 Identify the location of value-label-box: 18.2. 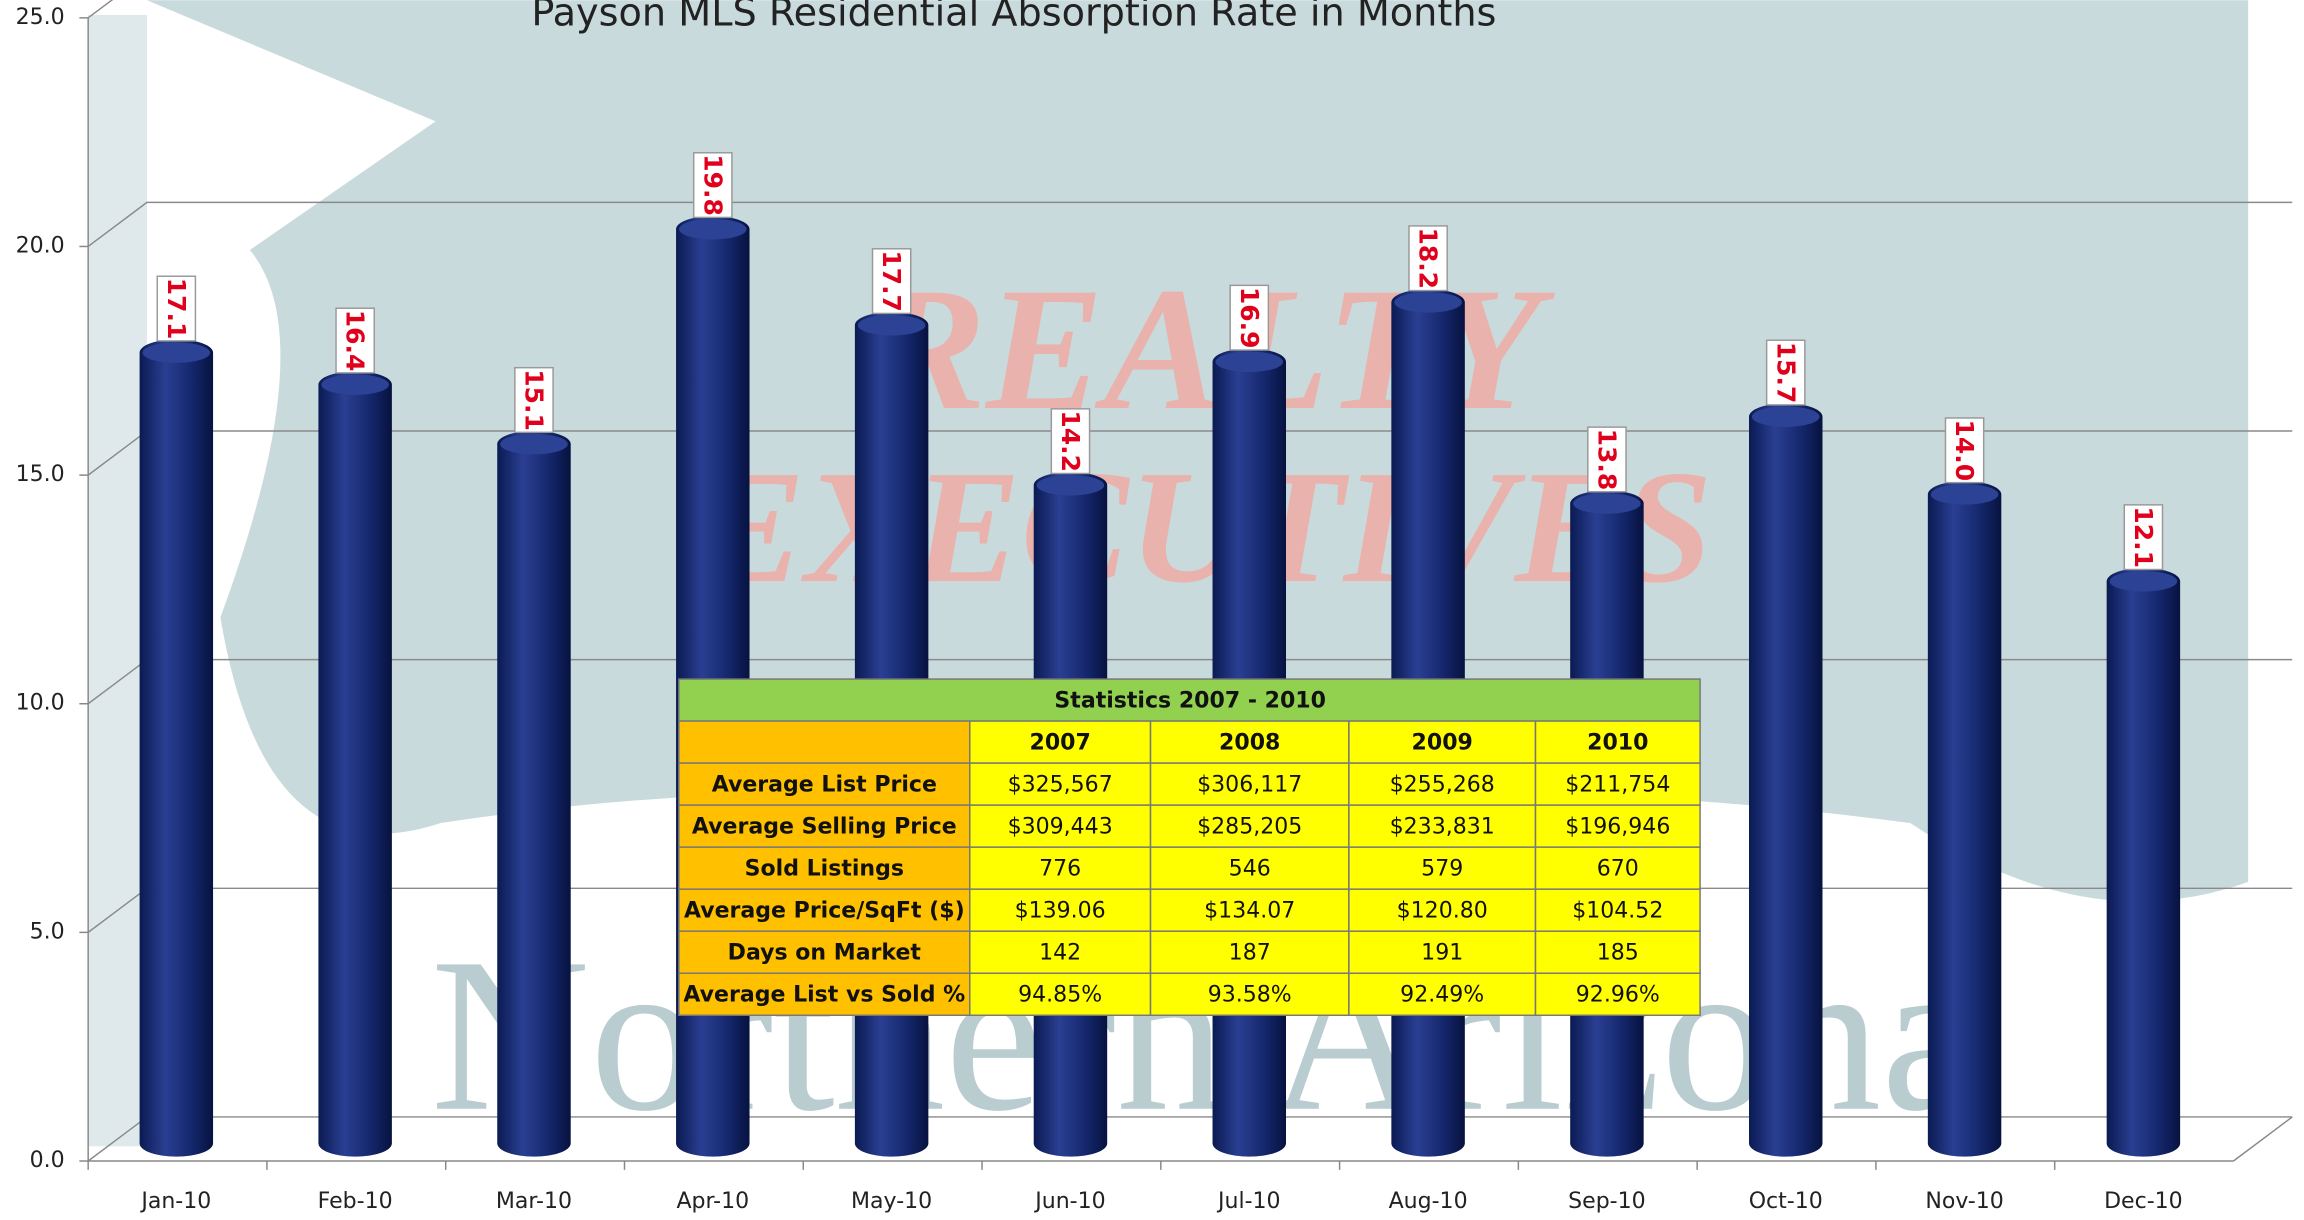
(1428, 258).